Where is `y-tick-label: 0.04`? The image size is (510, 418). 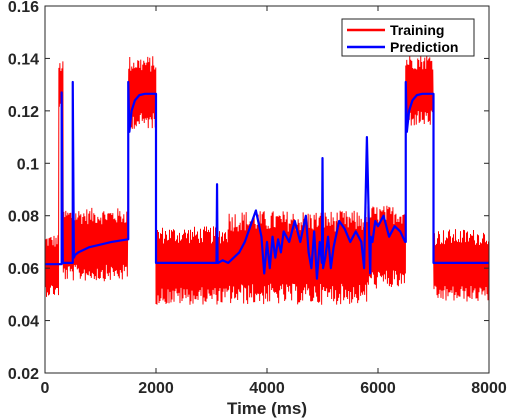
y-tick-label: 0.04 is located at coordinates (23, 322).